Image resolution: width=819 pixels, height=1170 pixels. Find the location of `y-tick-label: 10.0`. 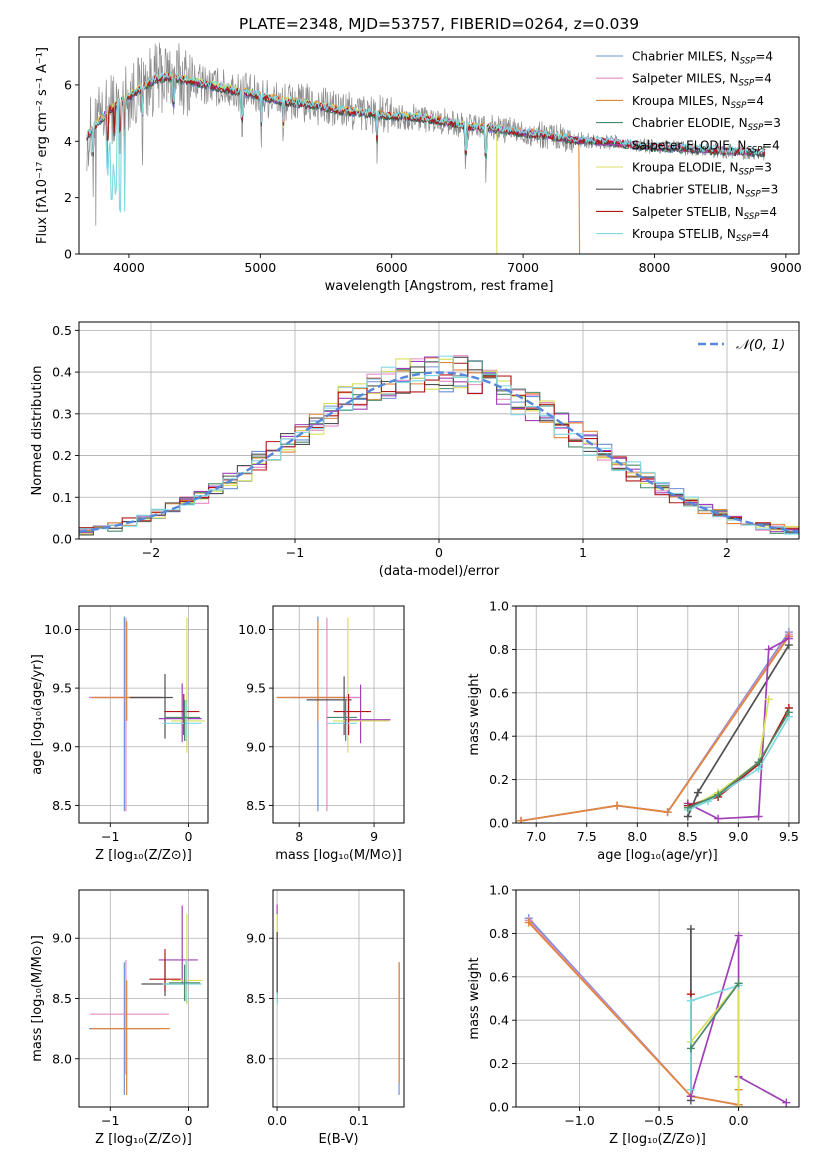

y-tick-label: 10.0 is located at coordinates (252, 629).